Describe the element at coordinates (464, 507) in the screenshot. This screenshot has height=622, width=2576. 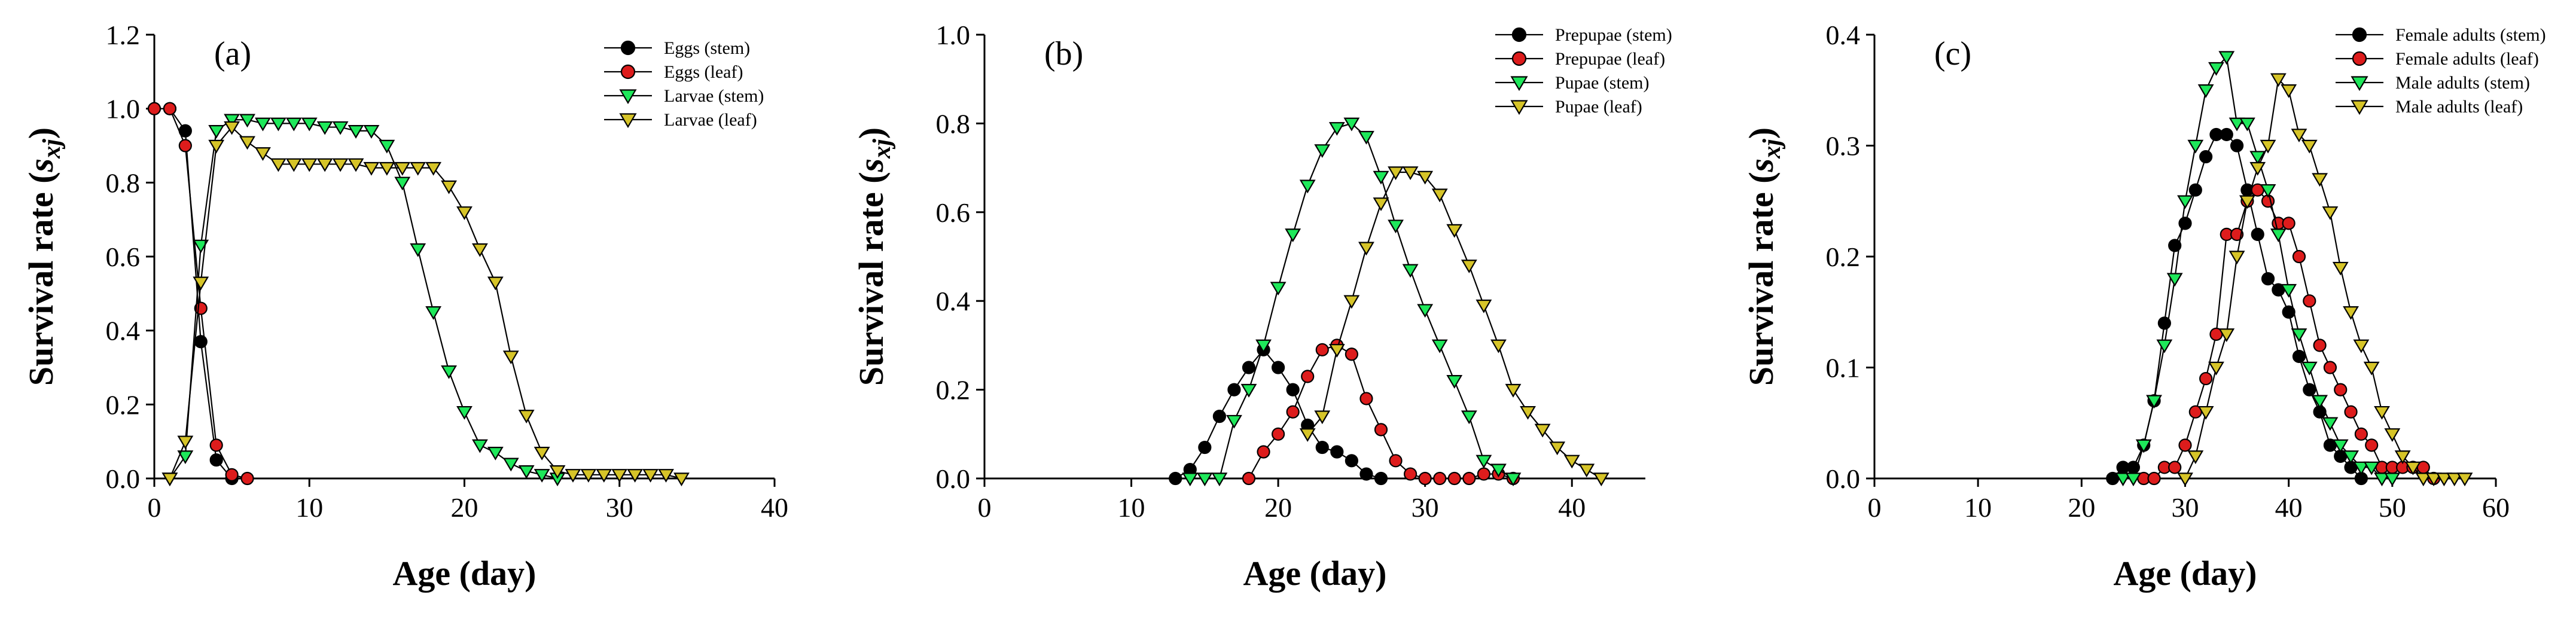
I see `x-tick-label: 20` at that location.